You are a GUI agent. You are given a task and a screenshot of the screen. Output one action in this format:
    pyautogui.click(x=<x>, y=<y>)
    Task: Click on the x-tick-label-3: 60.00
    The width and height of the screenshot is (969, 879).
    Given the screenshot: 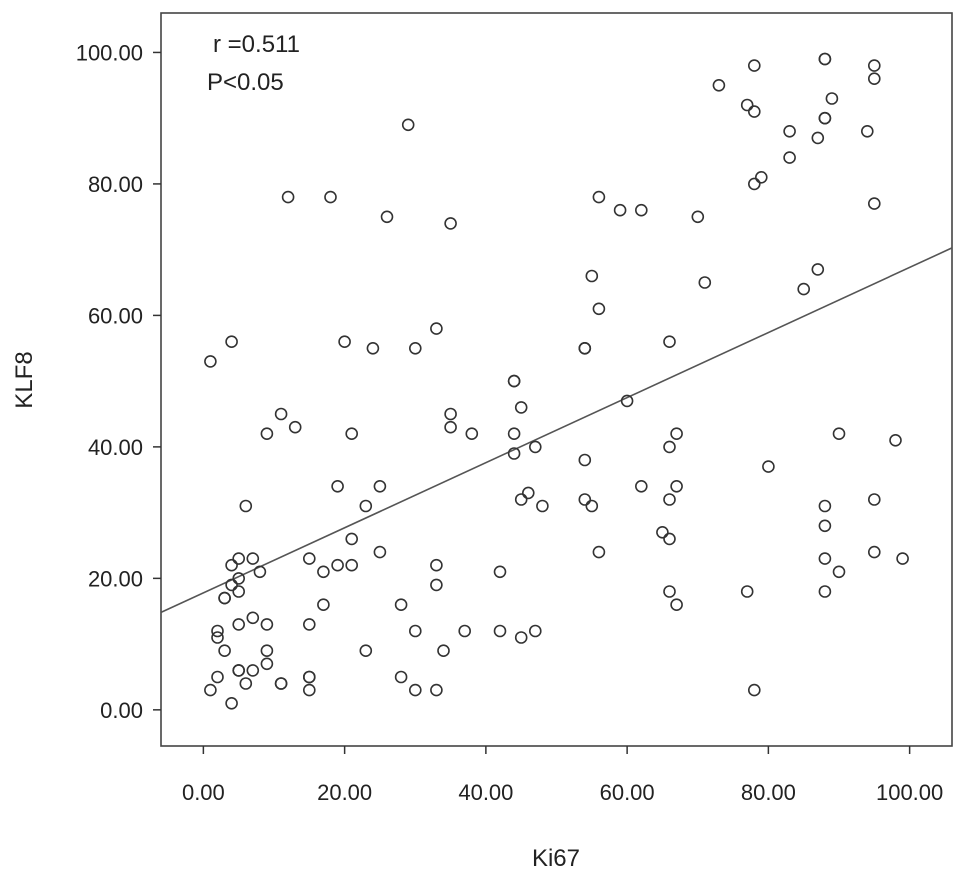 What is the action you would take?
    pyautogui.click(x=627, y=792)
    